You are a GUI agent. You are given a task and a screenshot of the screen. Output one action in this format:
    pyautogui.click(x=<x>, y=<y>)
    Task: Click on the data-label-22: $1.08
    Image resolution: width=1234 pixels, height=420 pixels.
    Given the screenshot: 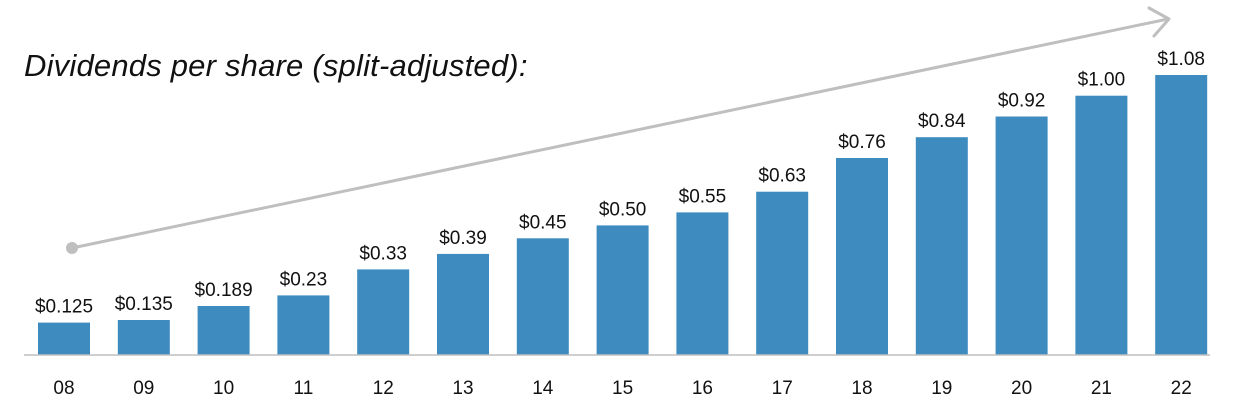 What is the action you would take?
    pyautogui.click(x=1181, y=59)
    